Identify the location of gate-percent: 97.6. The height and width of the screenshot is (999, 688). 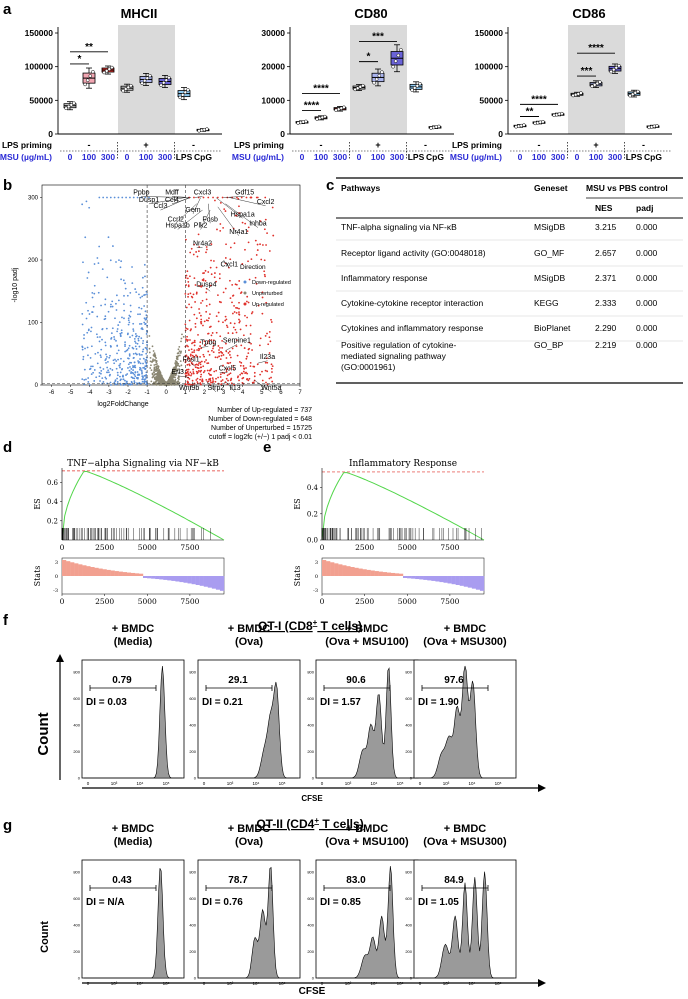
(454, 680).